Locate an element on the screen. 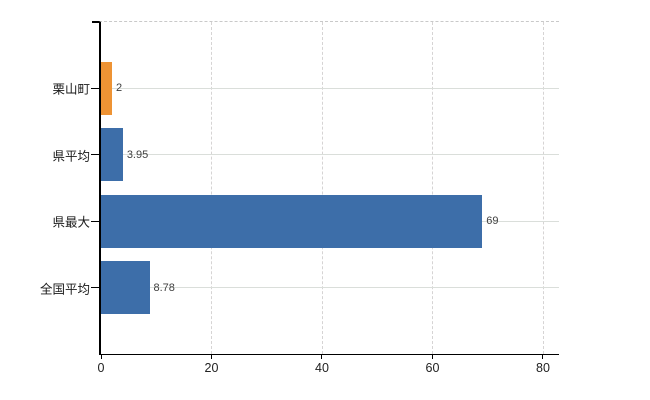 This screenshot has height=400, width=650. bar-value-label: 2 is located at coordinates (119, 88).